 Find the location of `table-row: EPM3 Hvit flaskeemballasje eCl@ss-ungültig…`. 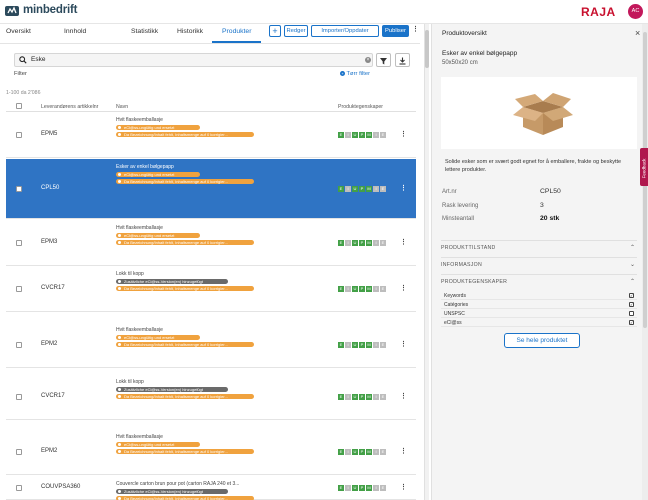

table-row: EPM3 Hvit flaskeemballasje eCl@ss-ungültig… is located at coordinates (211, 243).